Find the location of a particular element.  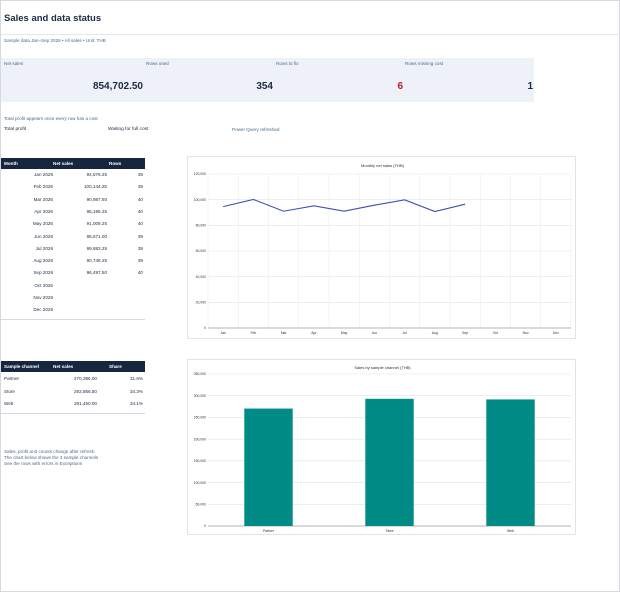

x-tick-label: Mar is located at coordinates (284, 333).